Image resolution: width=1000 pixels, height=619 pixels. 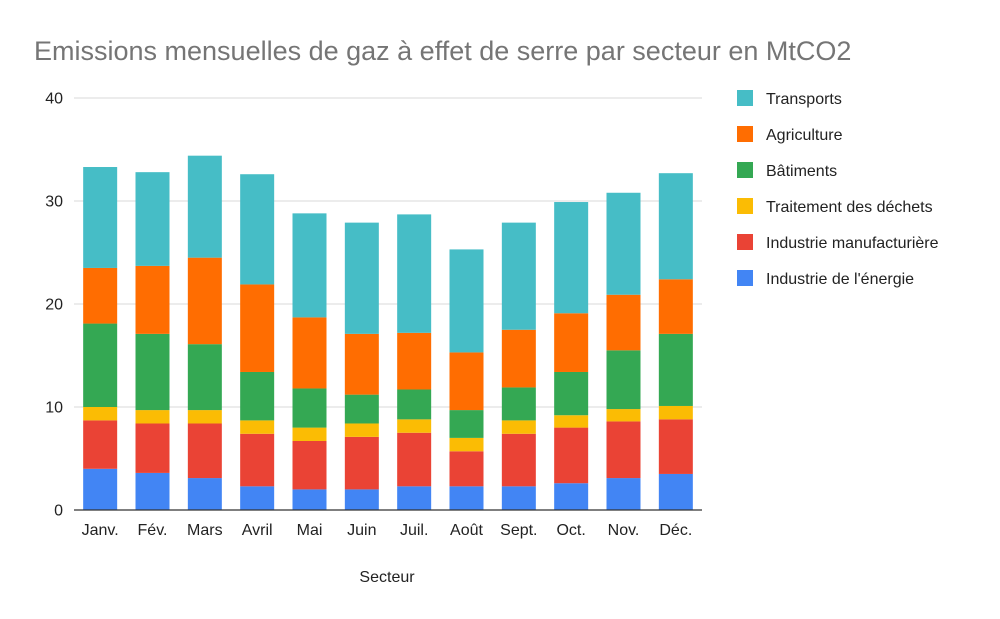 I want to click on y-tick-label: 20, so click(x=54, y=305).